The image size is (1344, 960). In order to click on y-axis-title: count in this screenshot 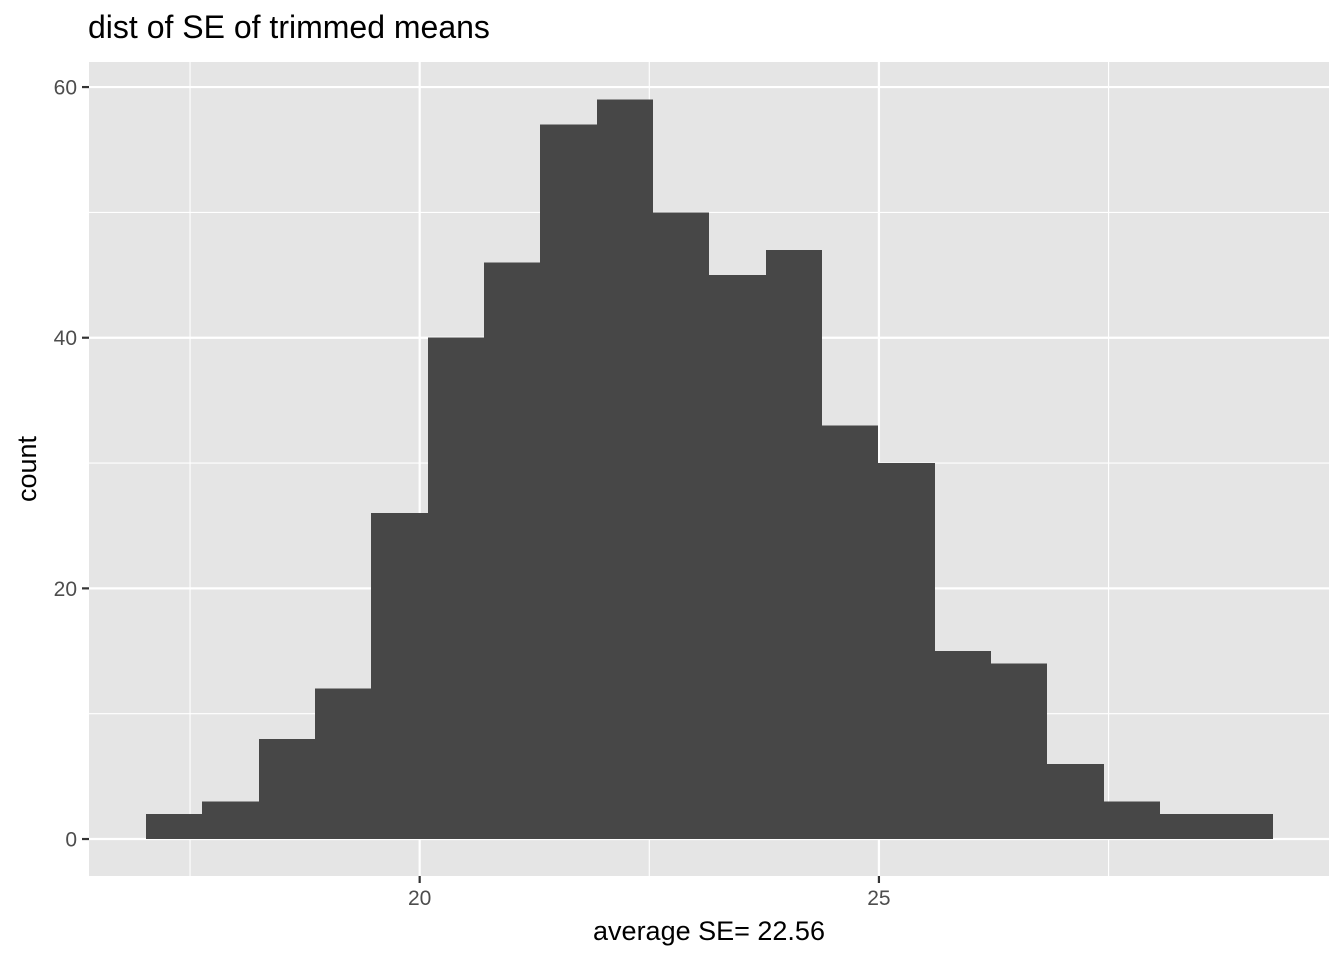, I will do `click(27, 468)`.